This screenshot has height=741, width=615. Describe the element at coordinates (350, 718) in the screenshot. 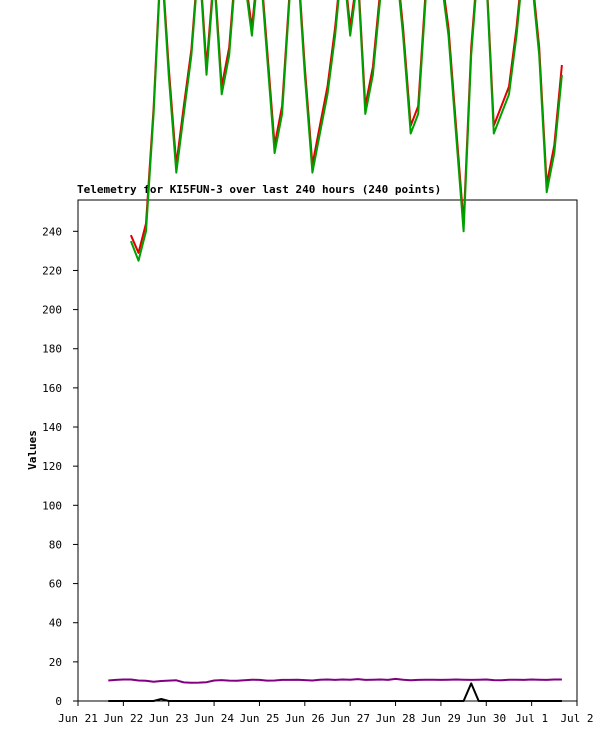

I see `x-tick-label: Jun 27` at that location.